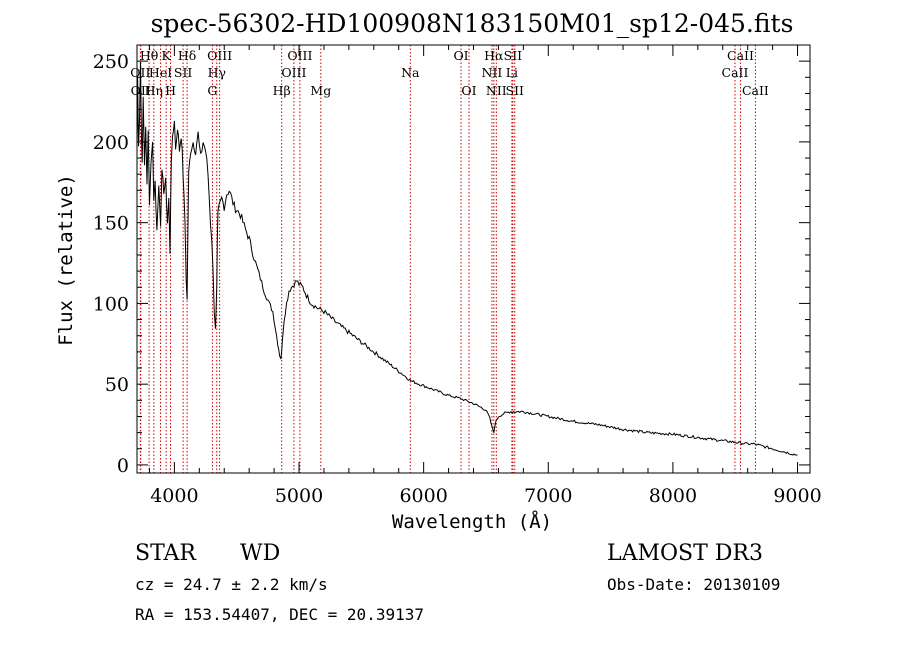  Describe the element at coordinates (320, 90) in the screenshot. I see `spectral-line-label: Mg` at that location.